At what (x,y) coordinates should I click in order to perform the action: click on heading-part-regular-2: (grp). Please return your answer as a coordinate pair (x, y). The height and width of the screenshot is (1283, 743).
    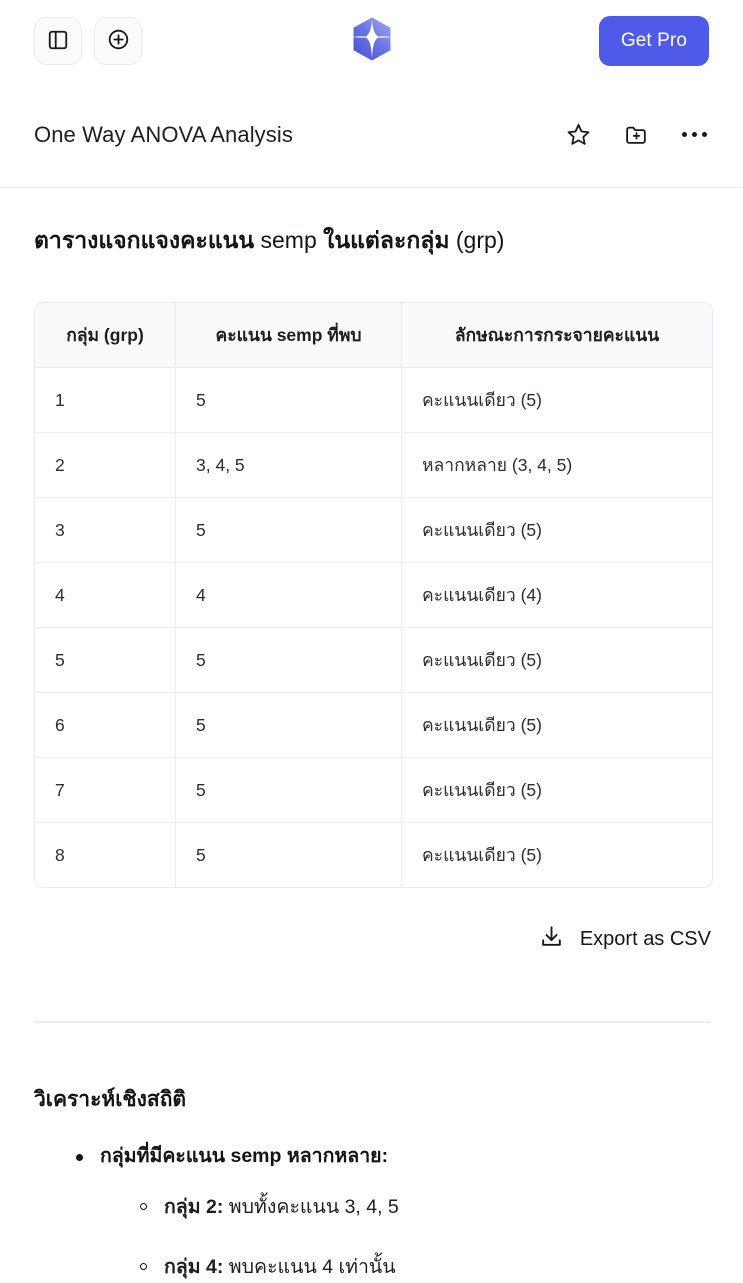
    Looking at the image, I should click on (480, 240).